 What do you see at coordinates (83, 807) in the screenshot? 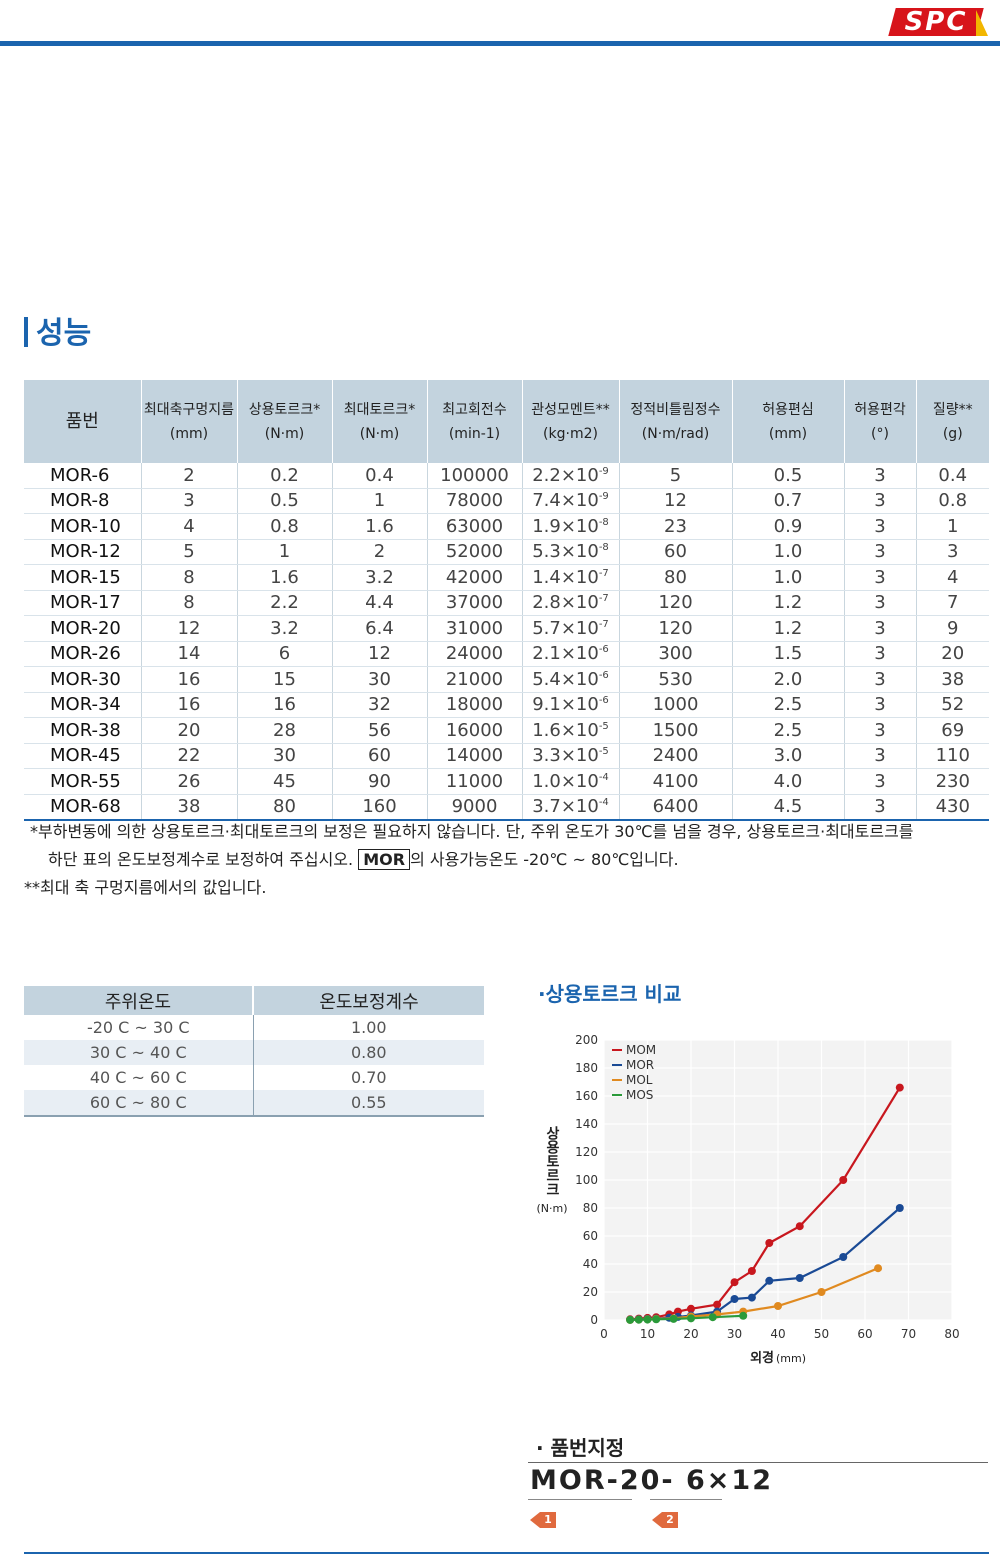
I see `spec-cell-pn: MOR-68` at bounding box center [83, 807].